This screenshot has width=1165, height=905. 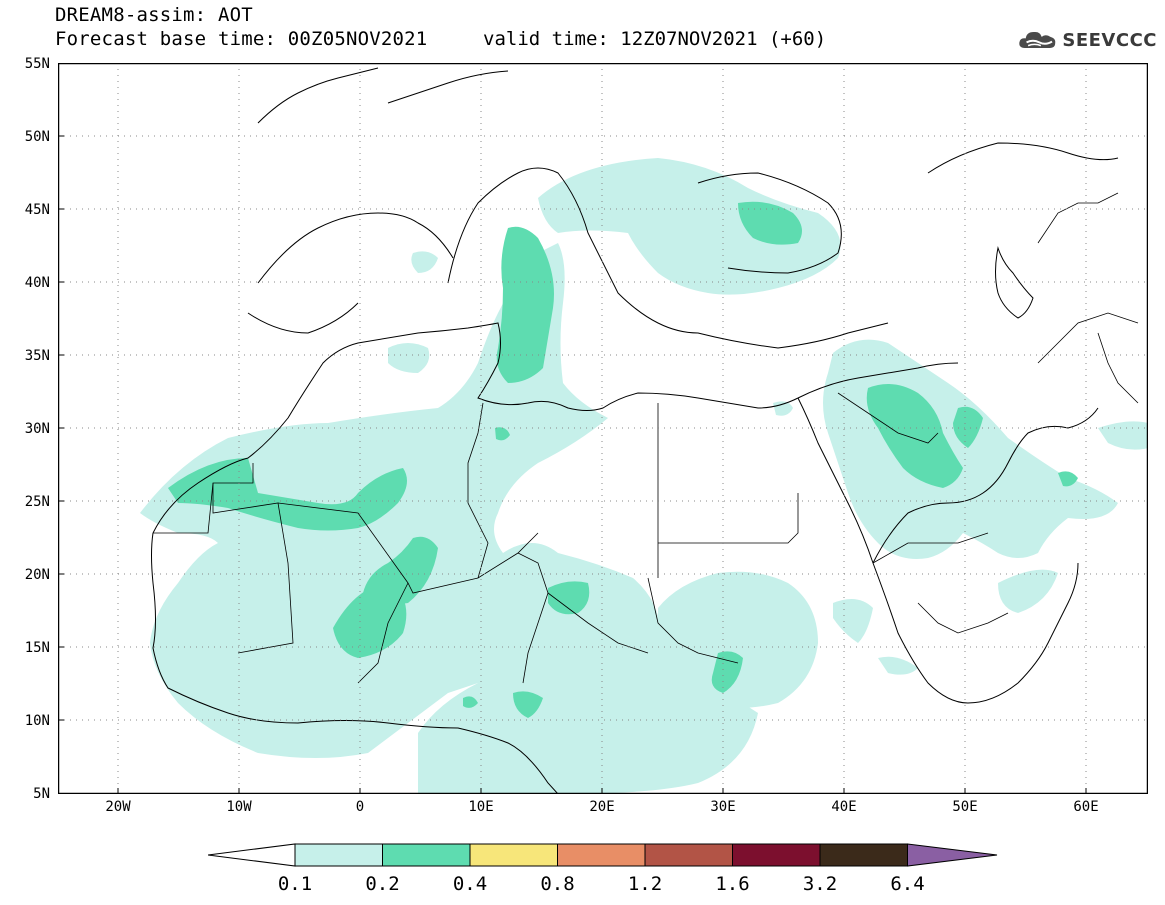 What do you see at coordinates (481, 807) in the screenshot?
I see `lon-label-10e: 10E` at bounding box center [481, 807].